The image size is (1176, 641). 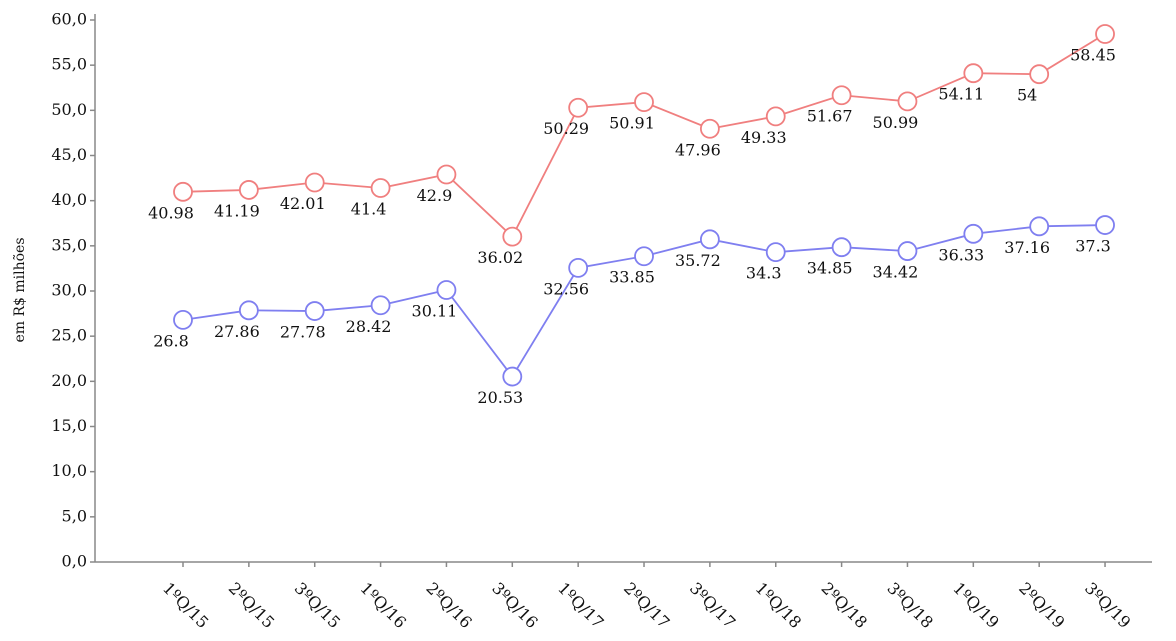 What do you see at coordinates (1041, 605) in the screenshot?
I see `x-tick-label: 2ºQ/19` at bounding box center [1041, 605].